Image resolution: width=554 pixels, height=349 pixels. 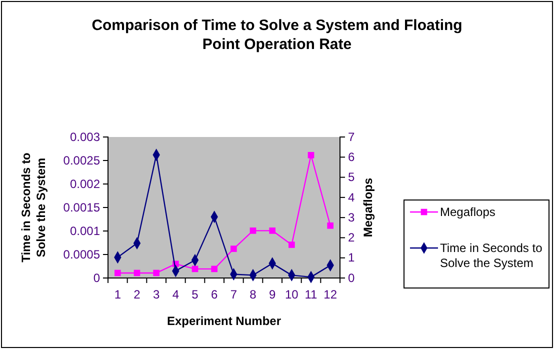 I want to click on y-tick-label: 0, so click(x=96, y=277).